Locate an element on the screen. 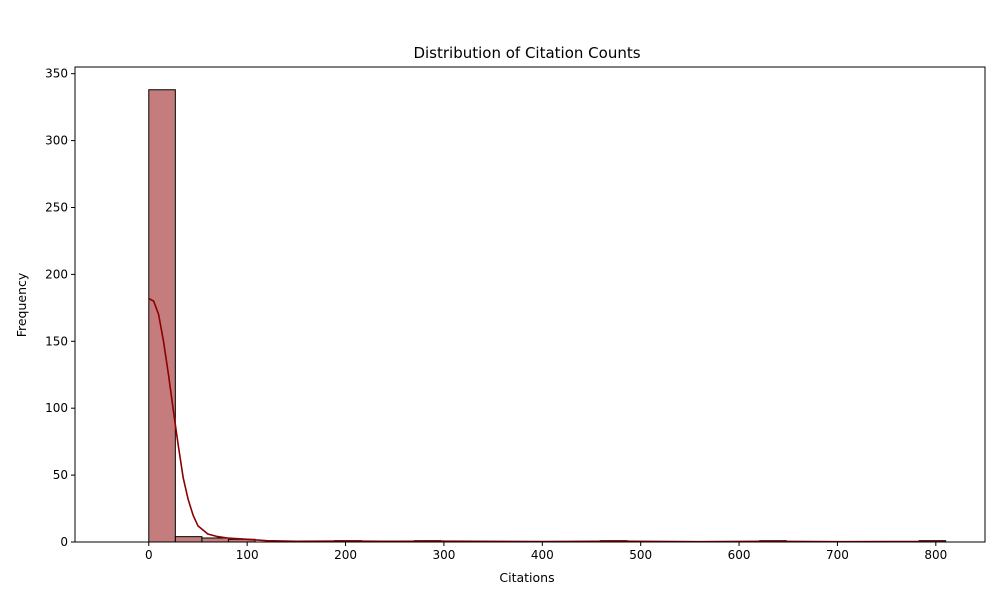 The height and width of the screenshot is (600, 1000). x-tick-label: 500 is located at coordinates (640, 555).